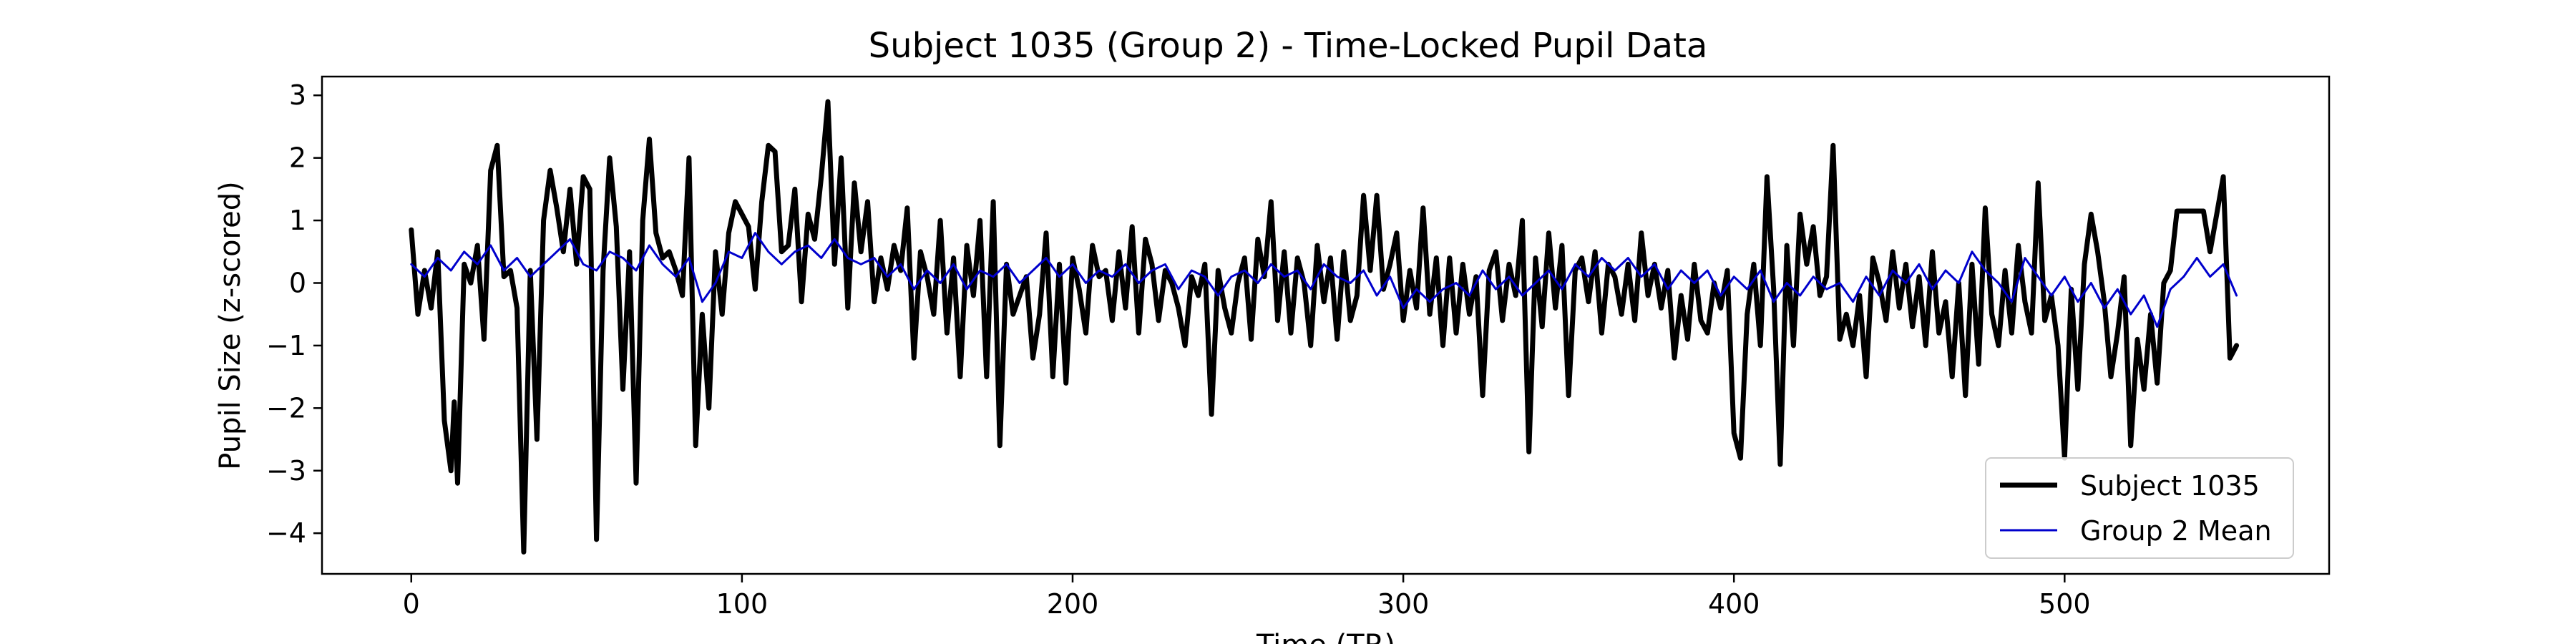 This screenshot has height=644, width=2576. I want to click on y-tick-label: −4, so click(286, 533).